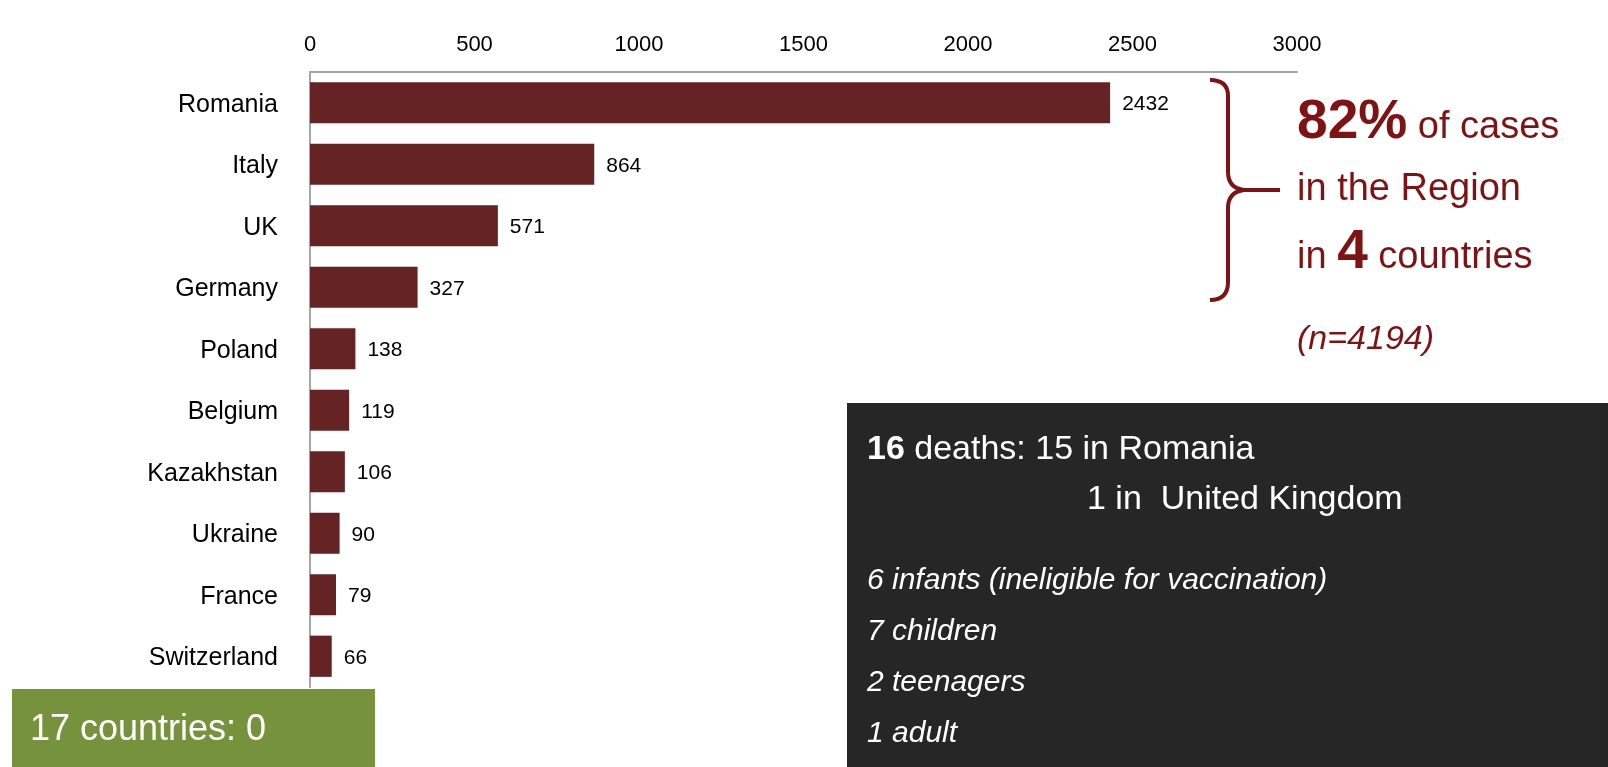  Describe the element at coordinates (624, 164) in the screenshot. I see `data-label: 864` at that location.